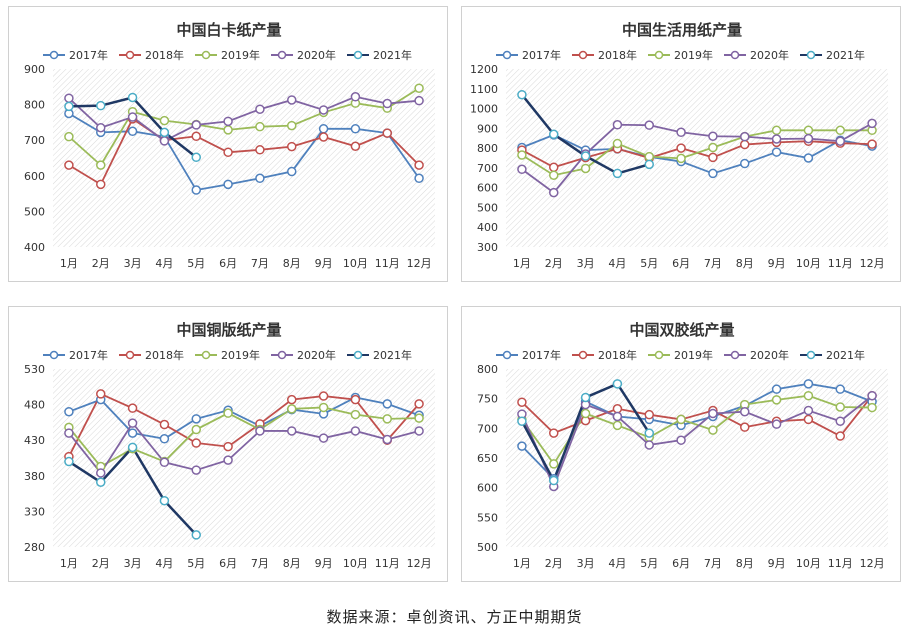 The width and height of the screenshot is (909, 634). What do you see at coordinates (487, 517) in the screenshot?
I see `y-tick-label: 550` at bounding box center [487, 517].